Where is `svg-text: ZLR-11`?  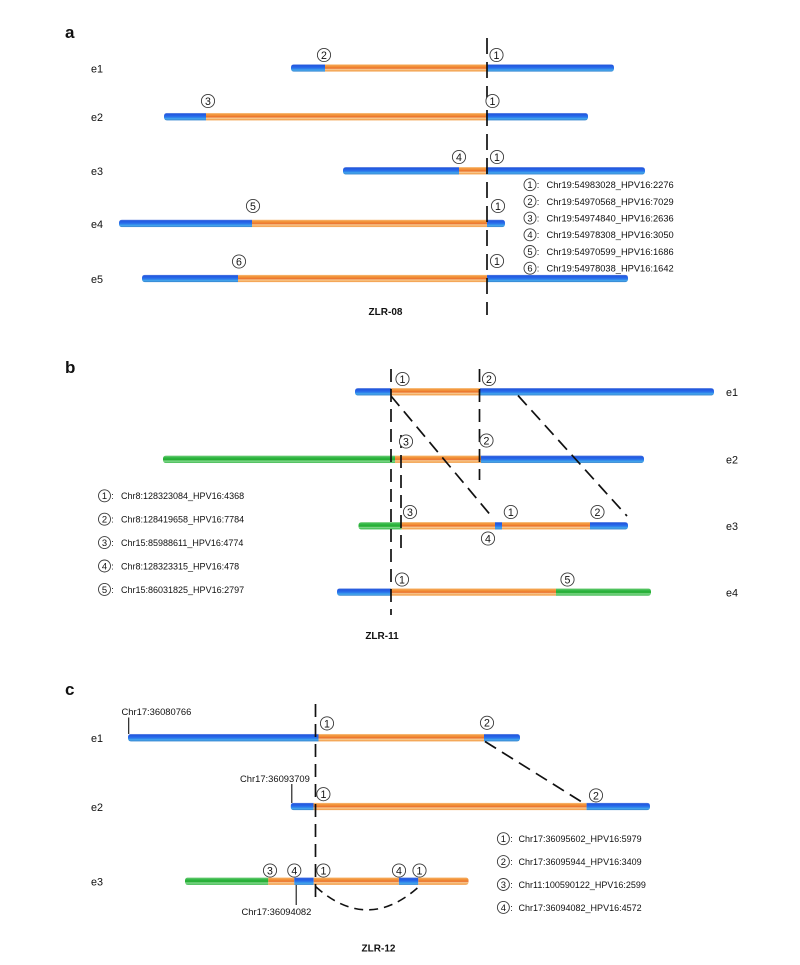
svg-text: ZLR-11 is located at coordinates (382, 636).